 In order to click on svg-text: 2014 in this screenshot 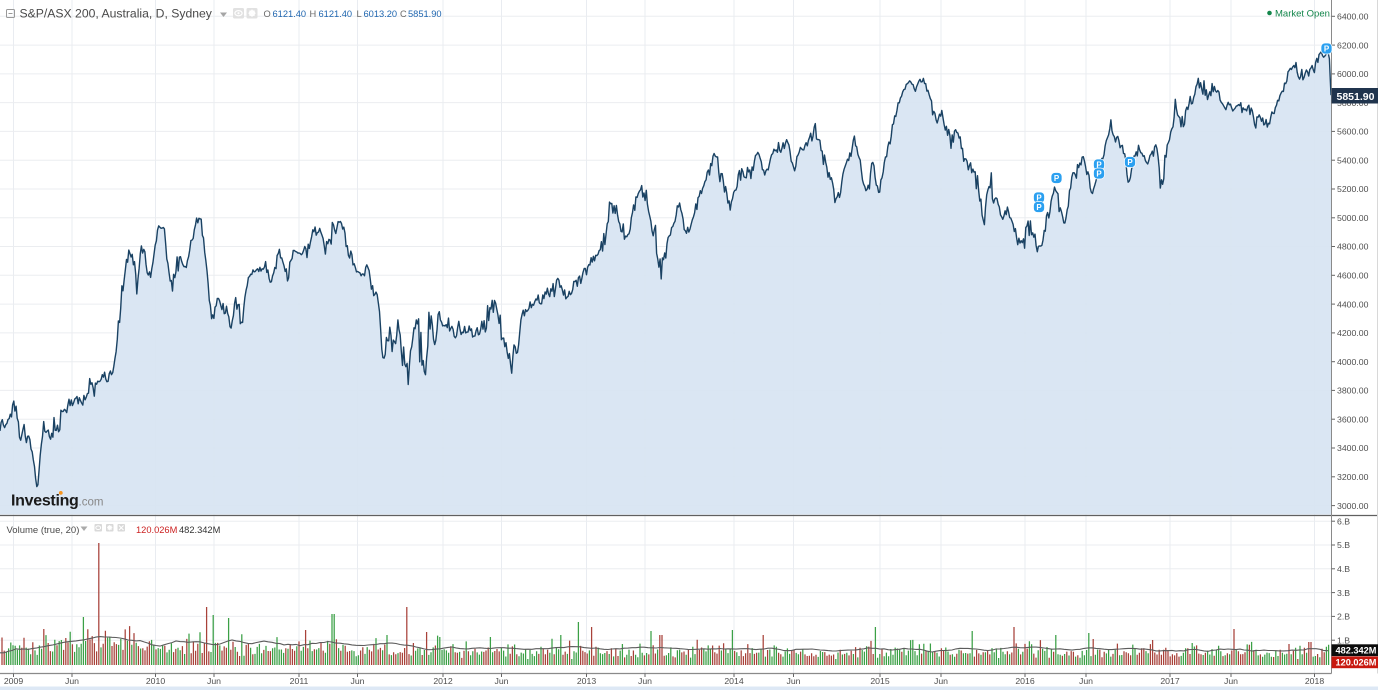, I will do `click(733, 681)`.